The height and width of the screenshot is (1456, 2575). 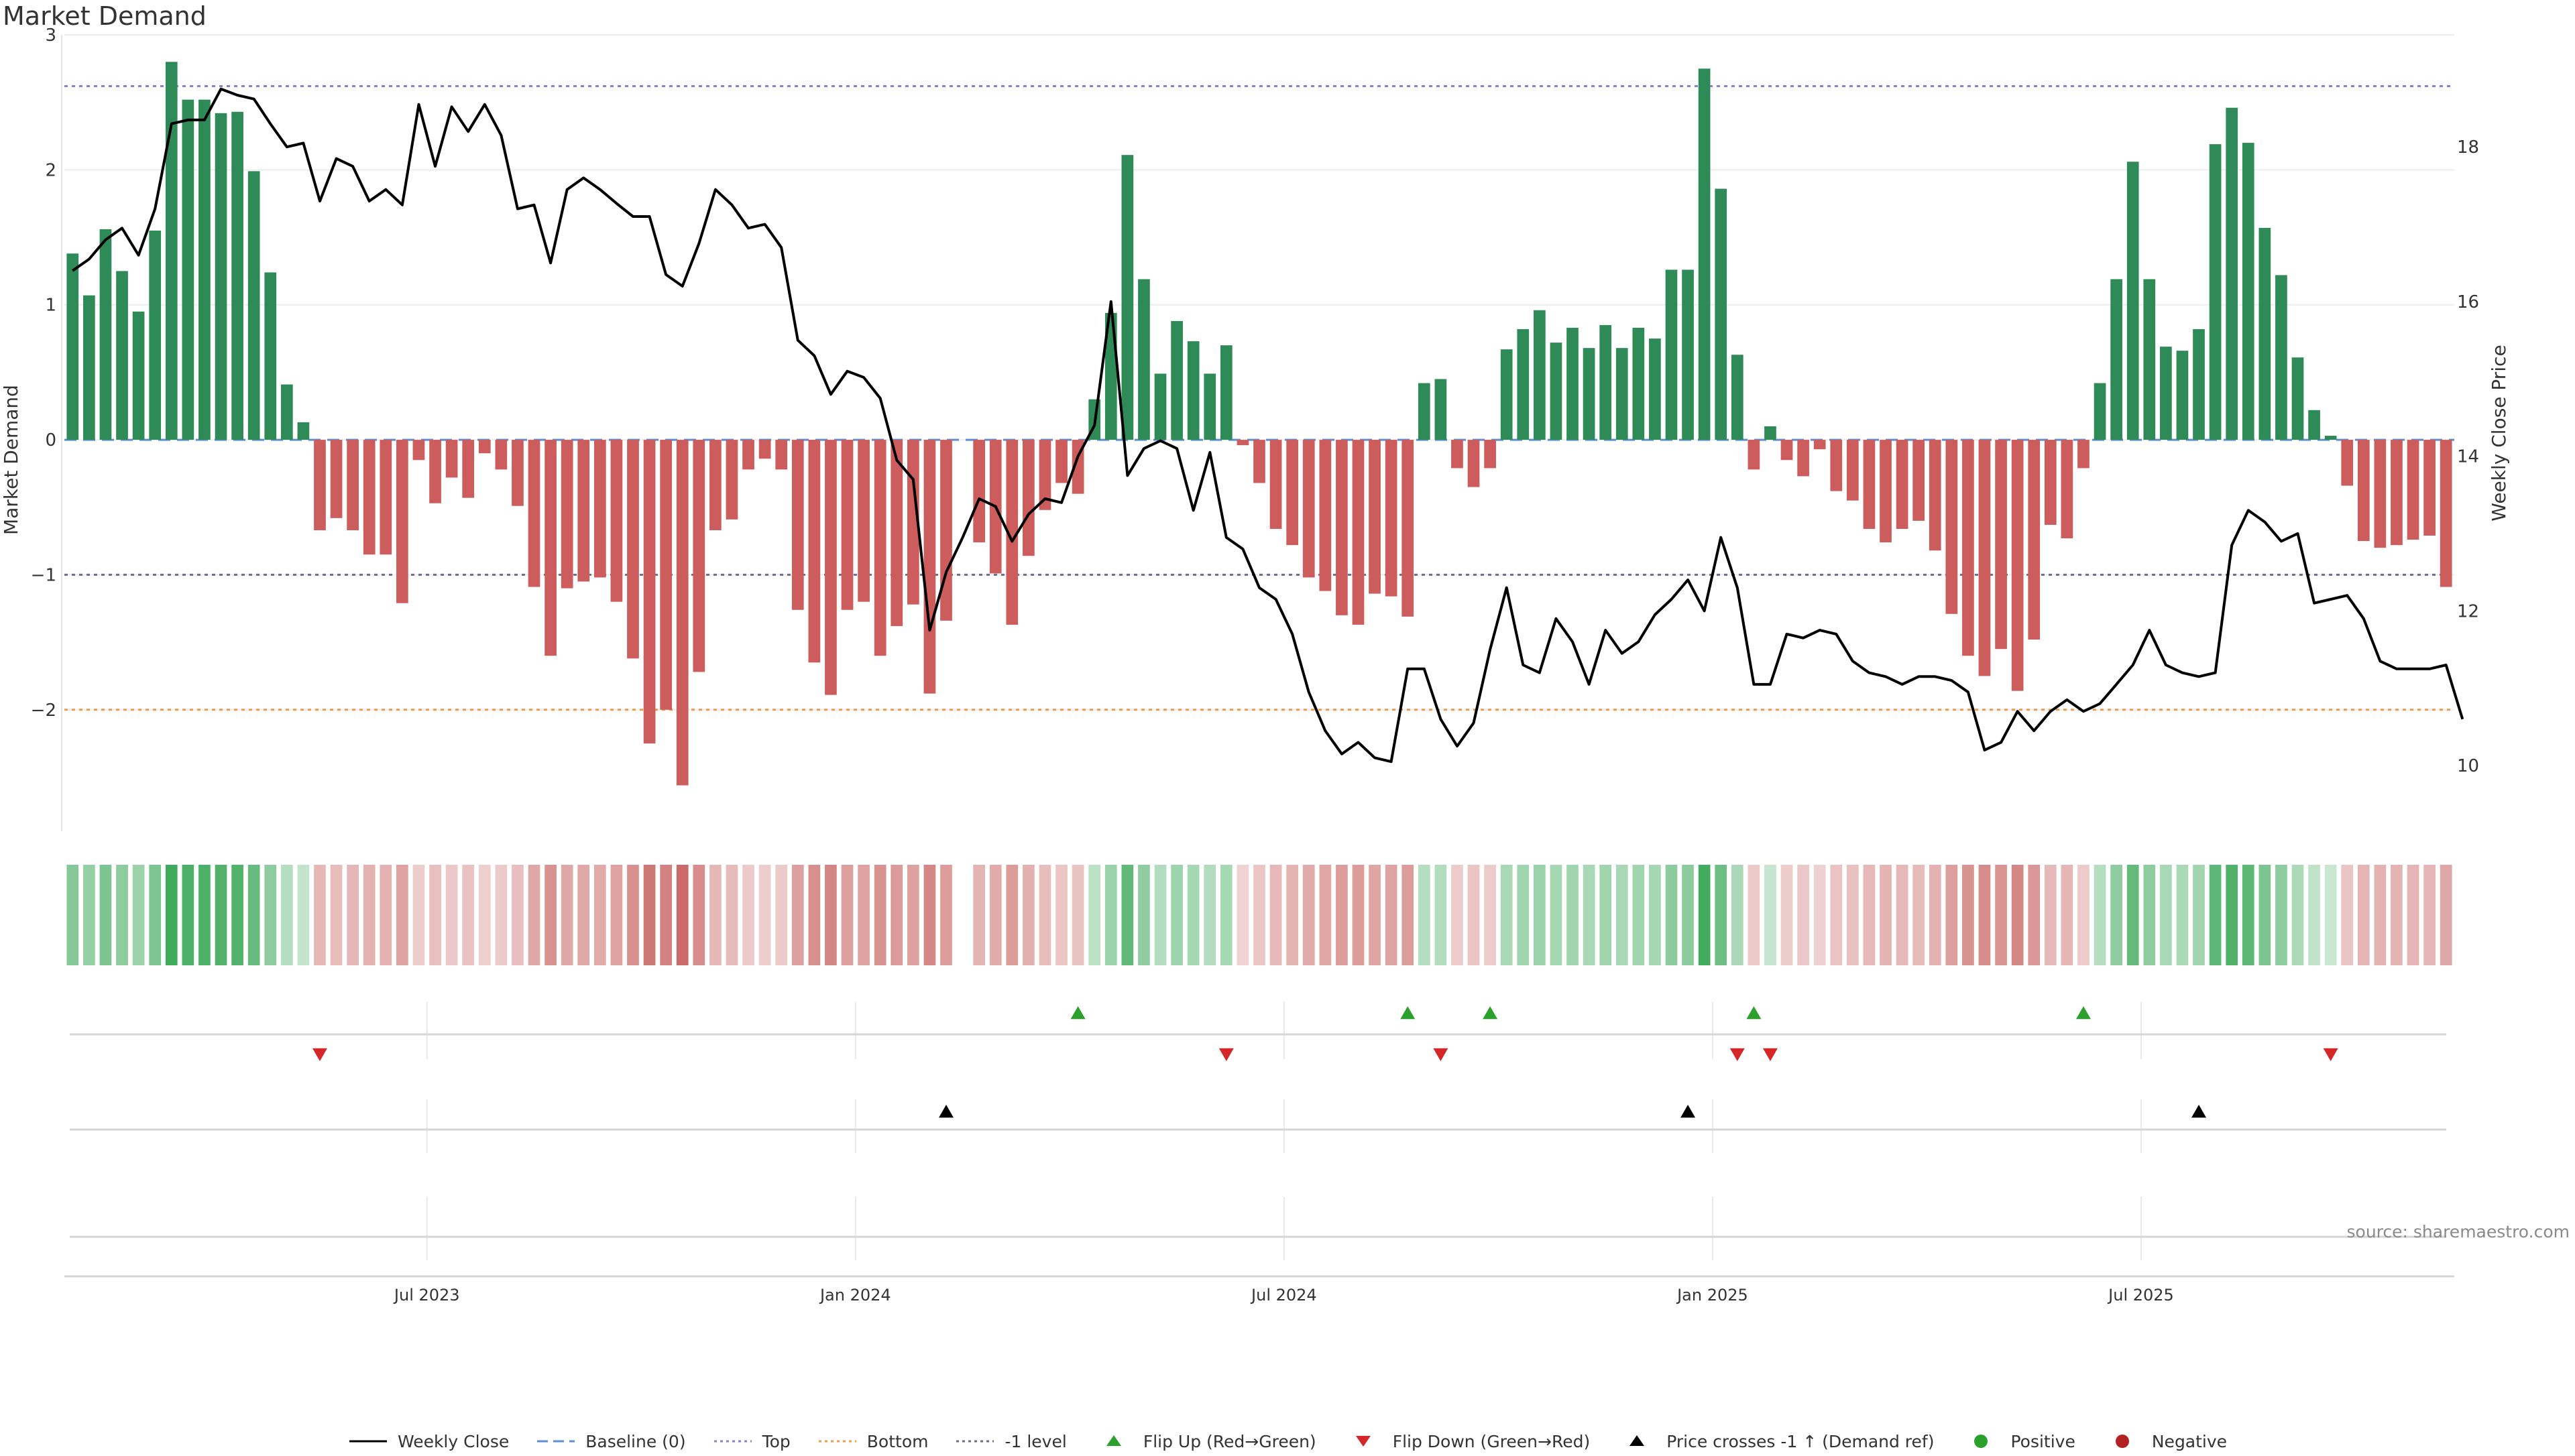 I want to click on legend-item: Bottom, so click(x=872, y=1441).